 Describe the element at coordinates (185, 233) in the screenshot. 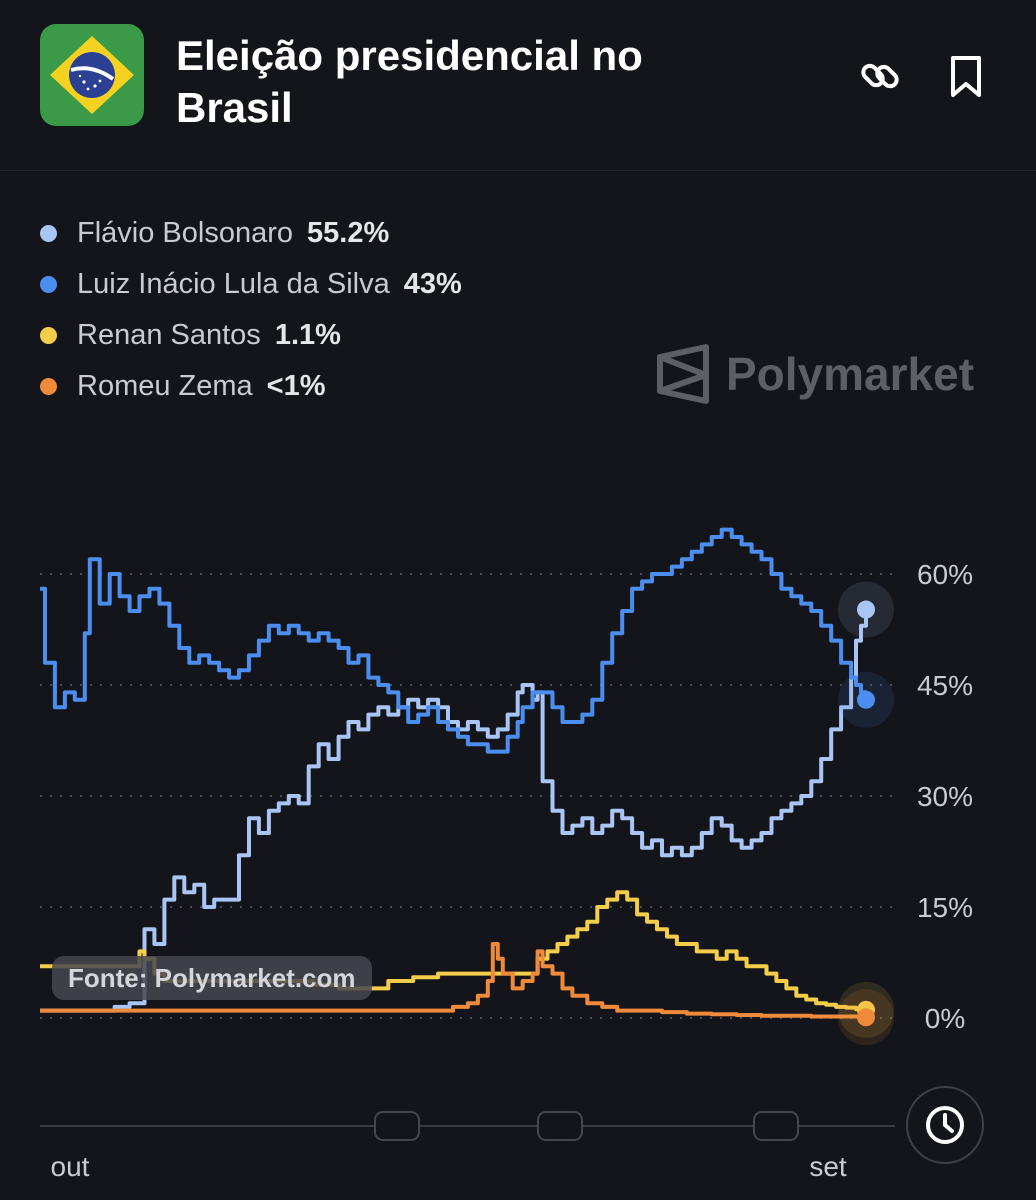

I see `legend-name: Flávio Bolsonaro` at that location.